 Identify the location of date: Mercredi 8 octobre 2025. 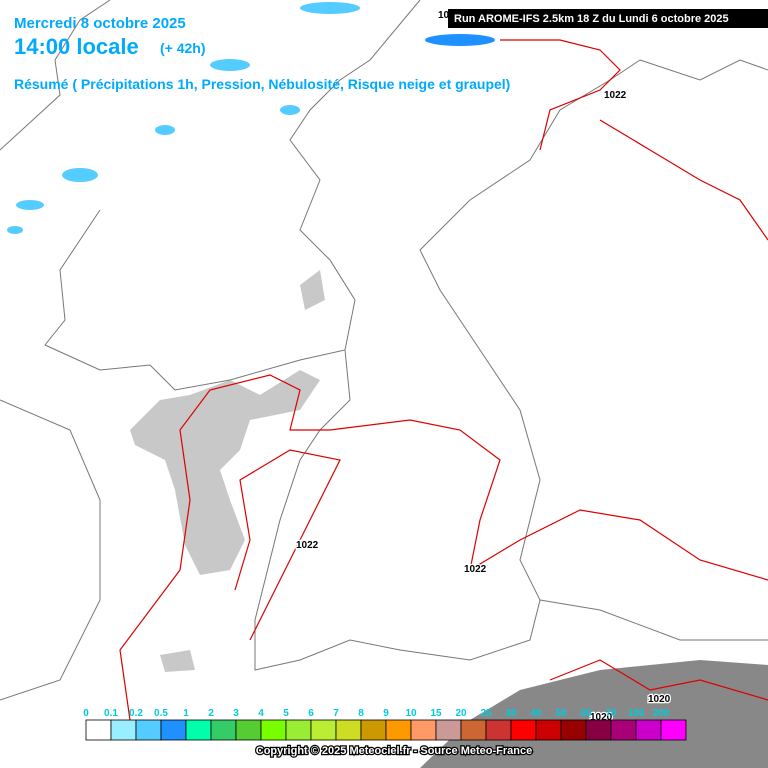
(100, 23).